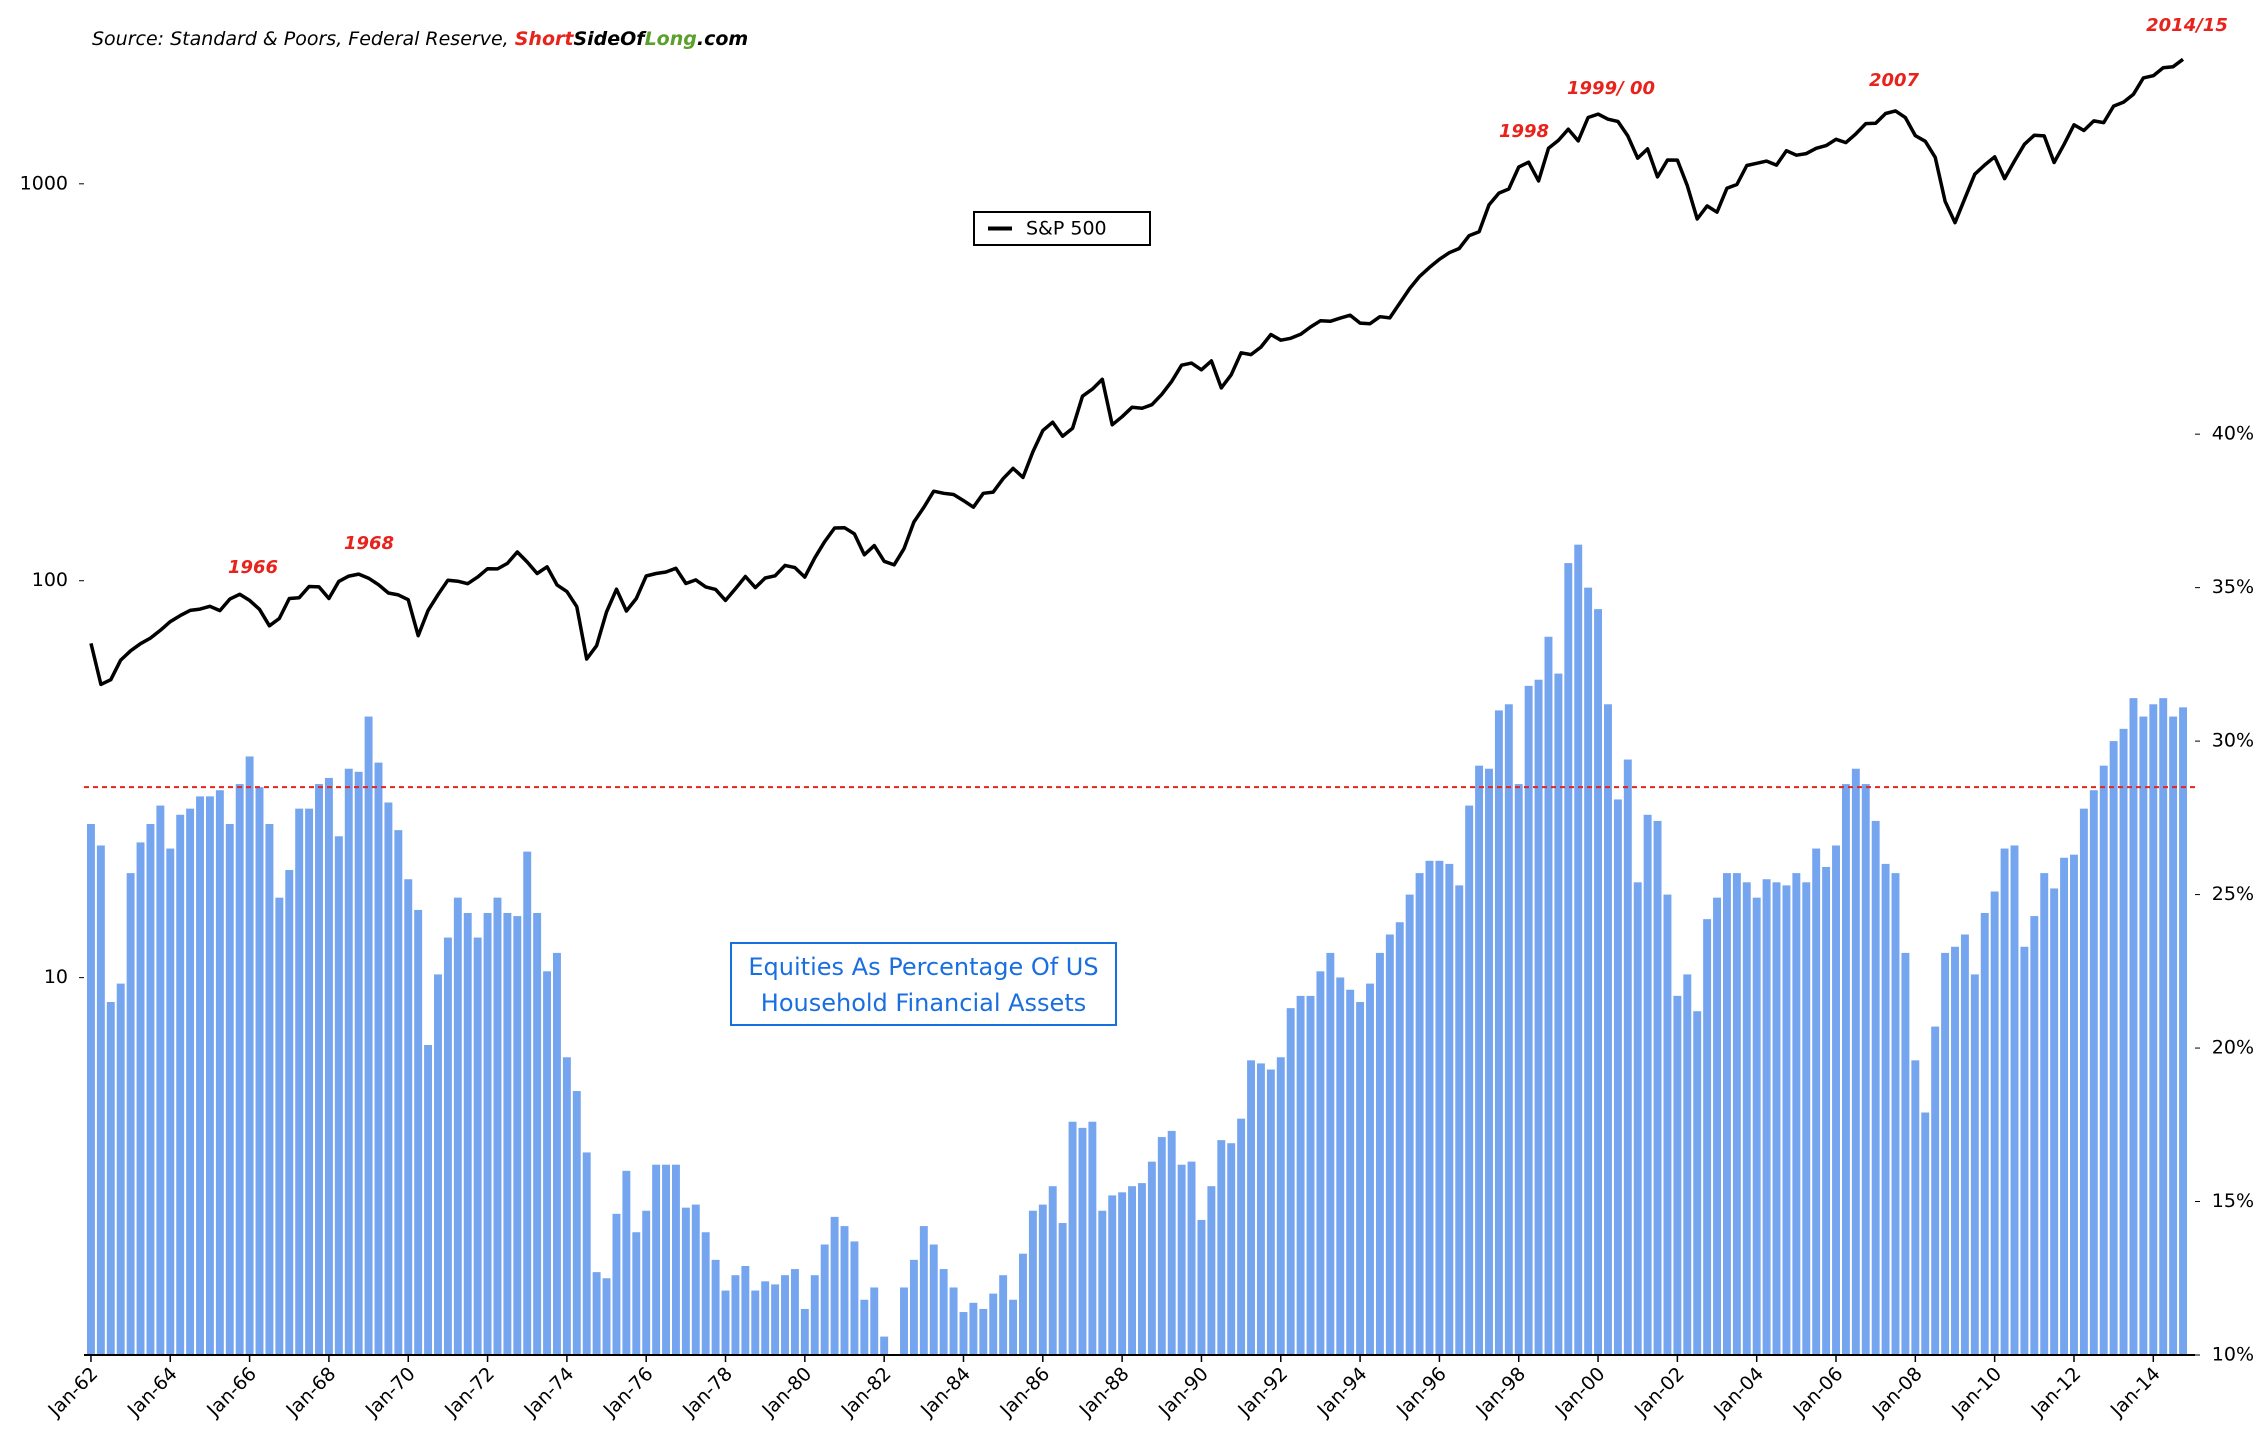 The image size is (2268, 1440). I want to click on x-tick-label: Jan-02, so click(1659, 1392).